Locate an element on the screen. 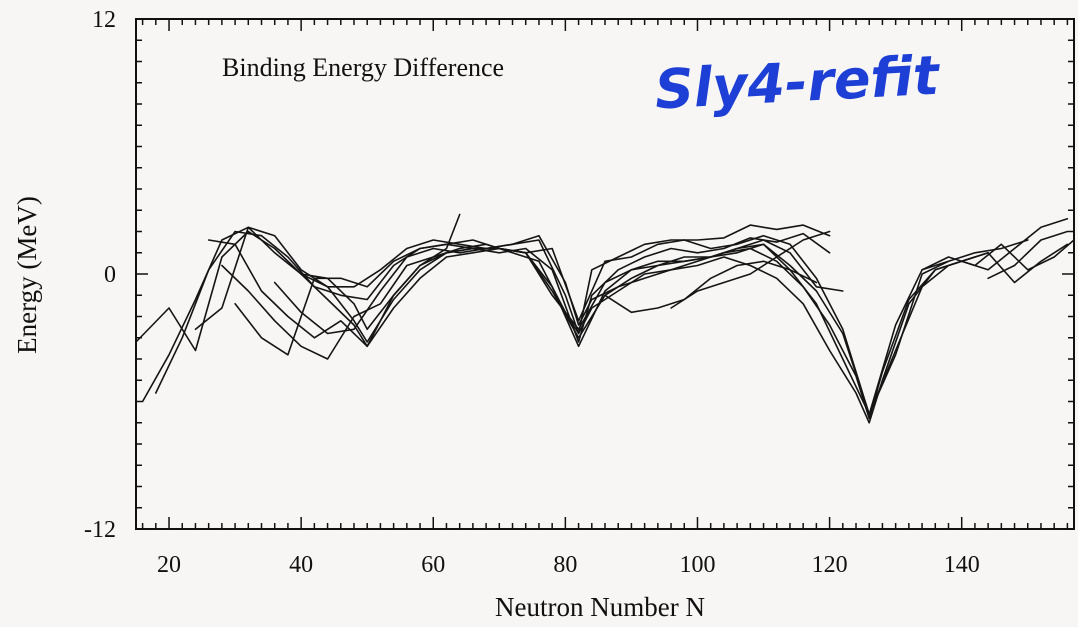  x-tick-label: 40 is located at coordinates (301, 565).